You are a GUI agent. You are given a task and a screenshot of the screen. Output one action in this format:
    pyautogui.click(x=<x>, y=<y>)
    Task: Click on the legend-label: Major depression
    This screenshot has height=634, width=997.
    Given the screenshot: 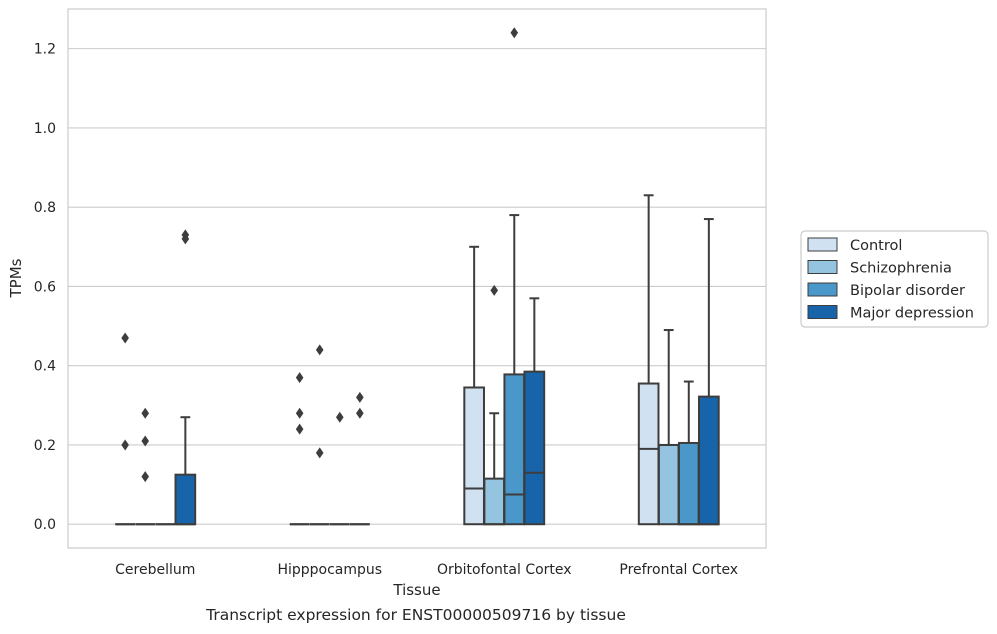 What is the action you would take?
    pyautogui.click(x=912, y=314)
    